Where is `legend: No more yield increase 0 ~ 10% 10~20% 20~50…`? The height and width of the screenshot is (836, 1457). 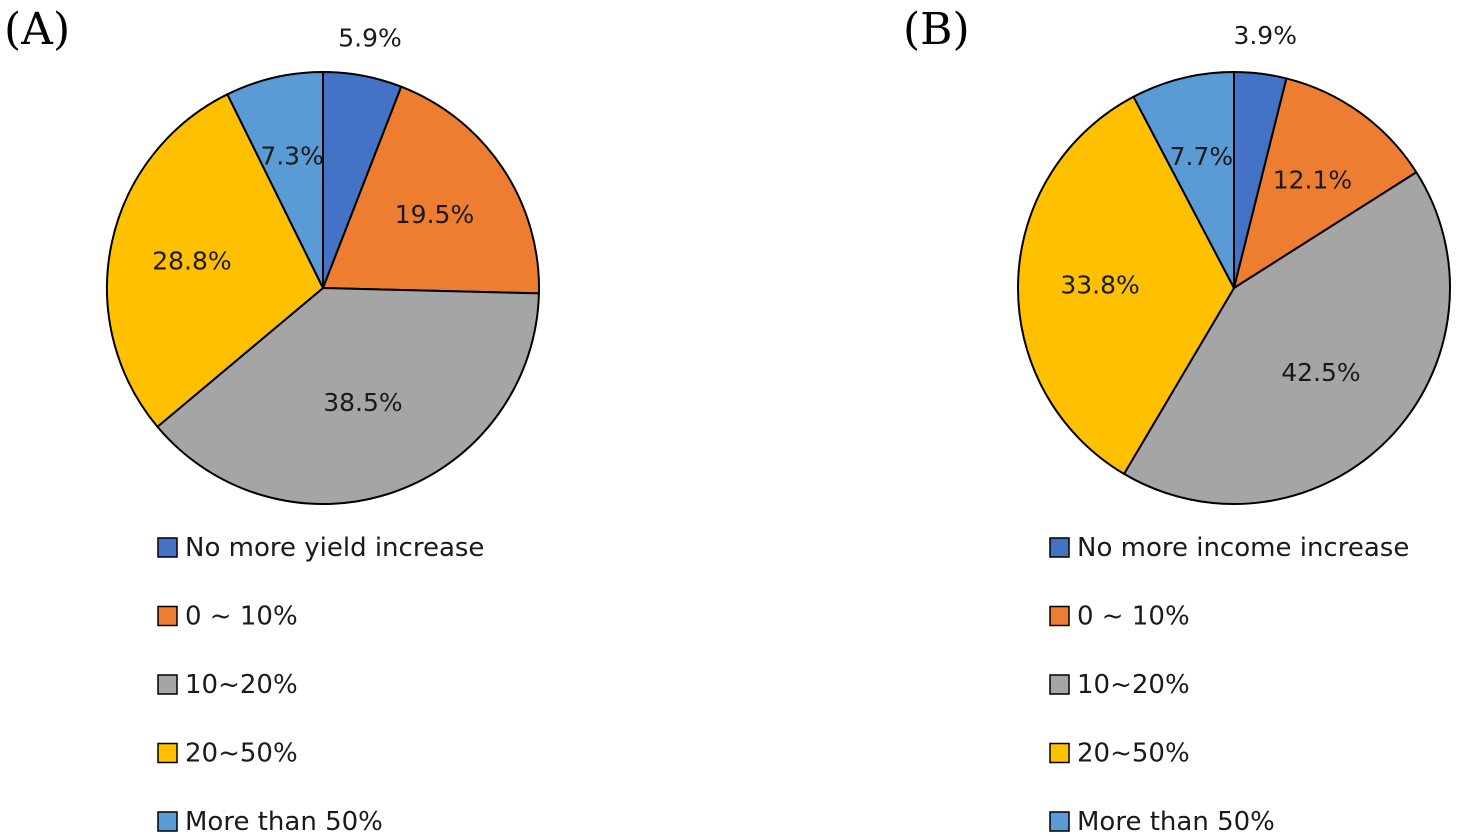 legend: No more yield increase 0 ~ 10% 10~20% 20~50… is located at coordinates (320, 684).